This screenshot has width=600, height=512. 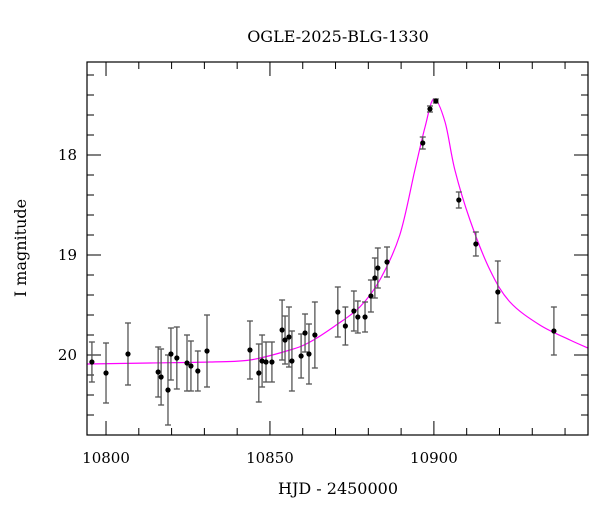 What do you see at coordinates (434, 458) in the screenshot?
I see `x-tick-label: 10900` at bounding box center [434, 458].